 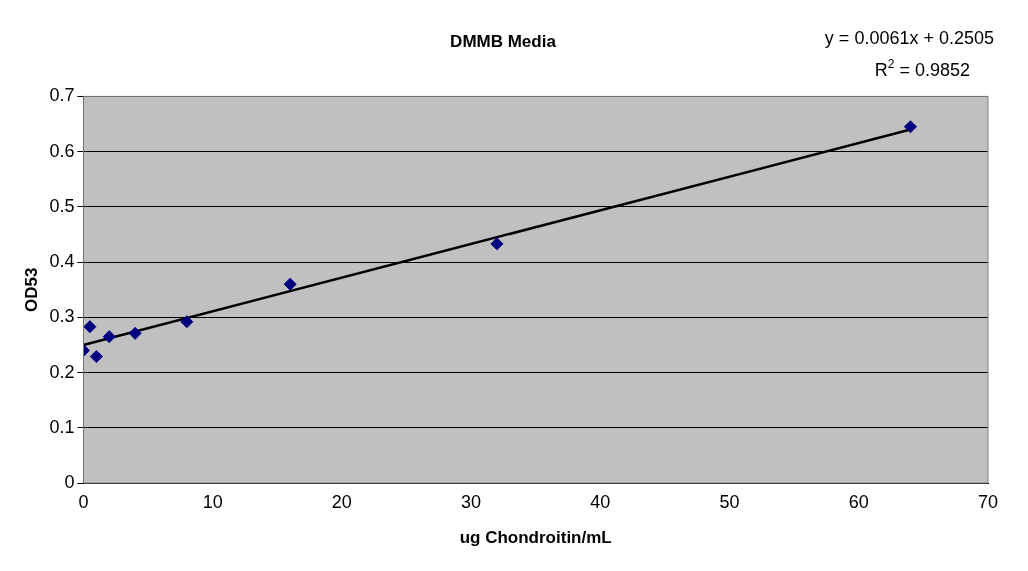 What do you see at coordinates (909, 38) in the screenshot?
I see `text: y = 0.0061x + 0.2505` at bounding box center [909, 38].